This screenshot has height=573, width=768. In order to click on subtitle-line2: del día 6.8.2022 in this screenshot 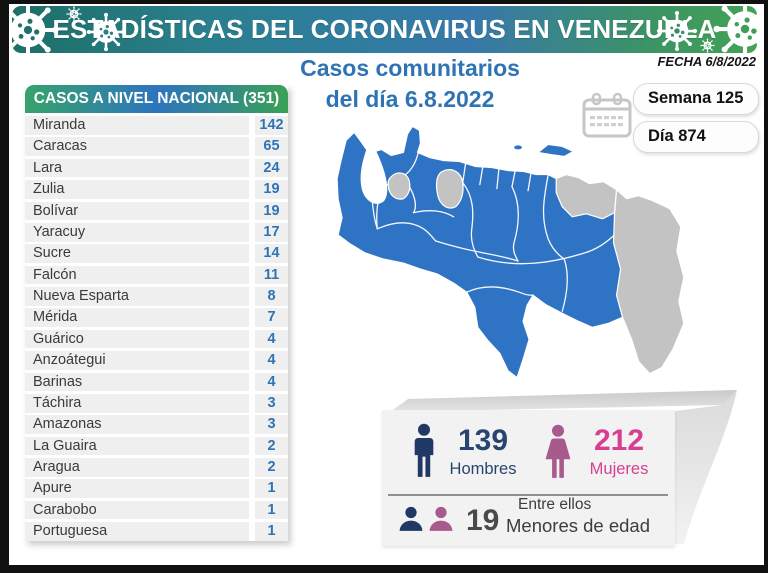, I will do `click(410, 99)`.